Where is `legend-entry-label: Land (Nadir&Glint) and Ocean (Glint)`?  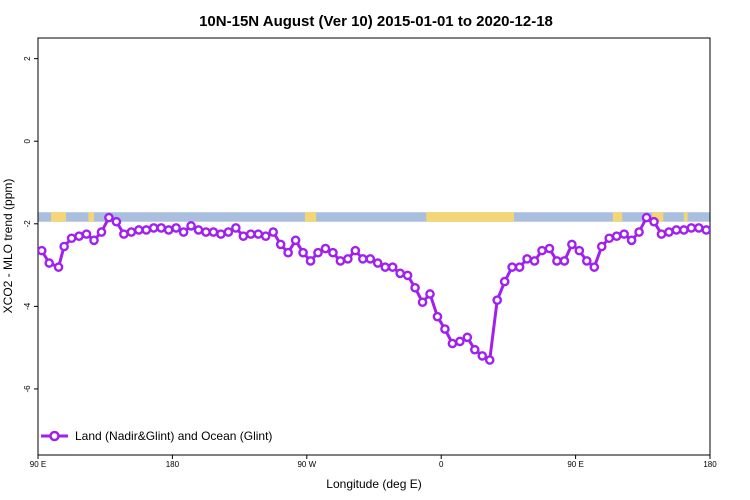 legend-entry-label: Land (Nadir&Glint) and Ocean (Glint) is located at coordinates (173, 436).